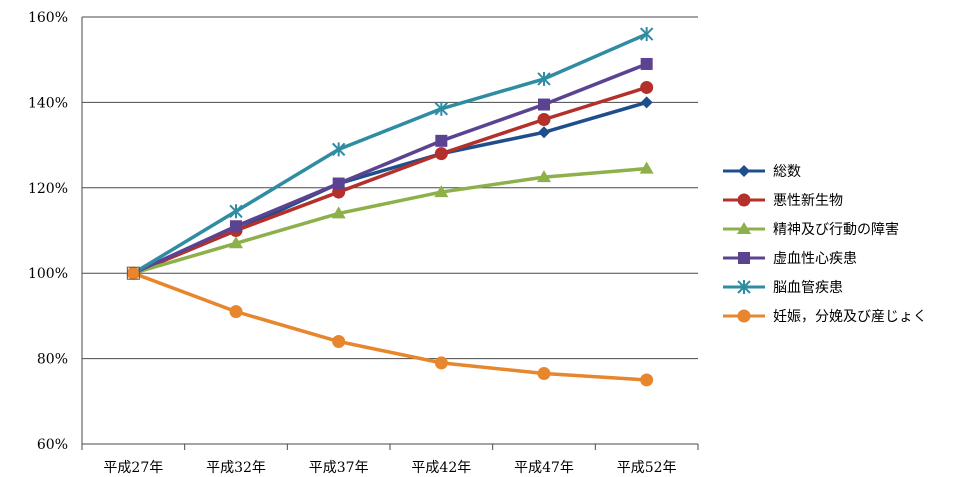 The width and height of the screenshot is (963, 477). Describe the element at coordinates (48, 274) in the screenshot. I see `y-tick-label: 100%` at that location.